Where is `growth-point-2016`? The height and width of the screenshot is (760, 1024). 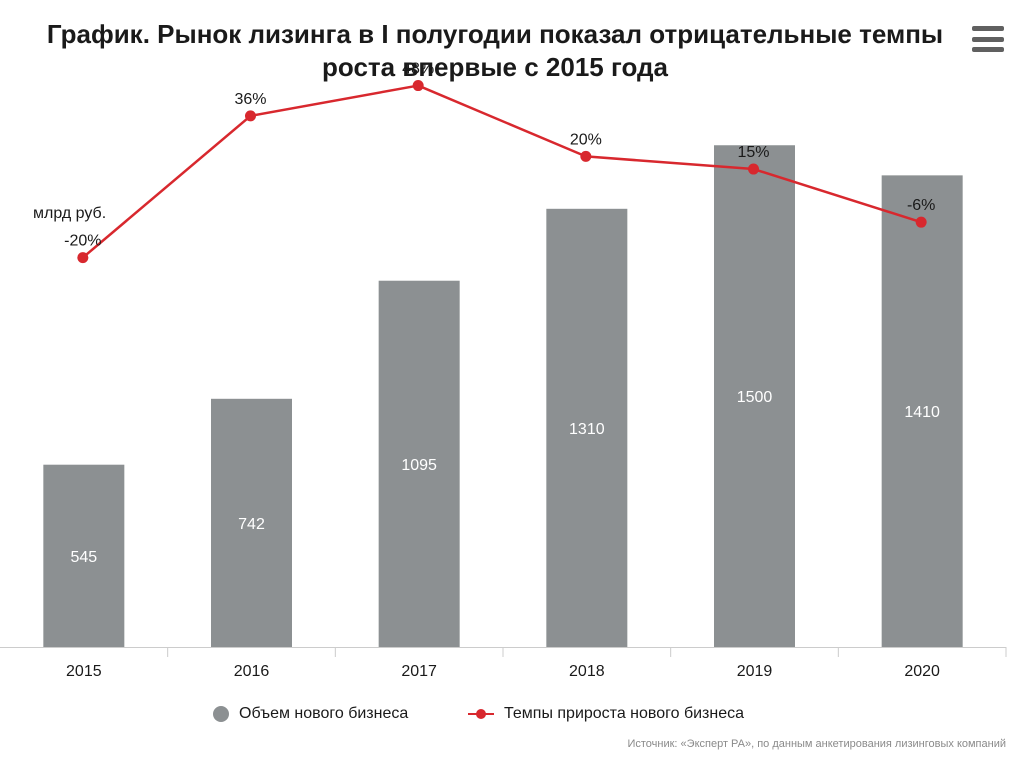 growth-point-2016 is located at coordinates (250, 116).